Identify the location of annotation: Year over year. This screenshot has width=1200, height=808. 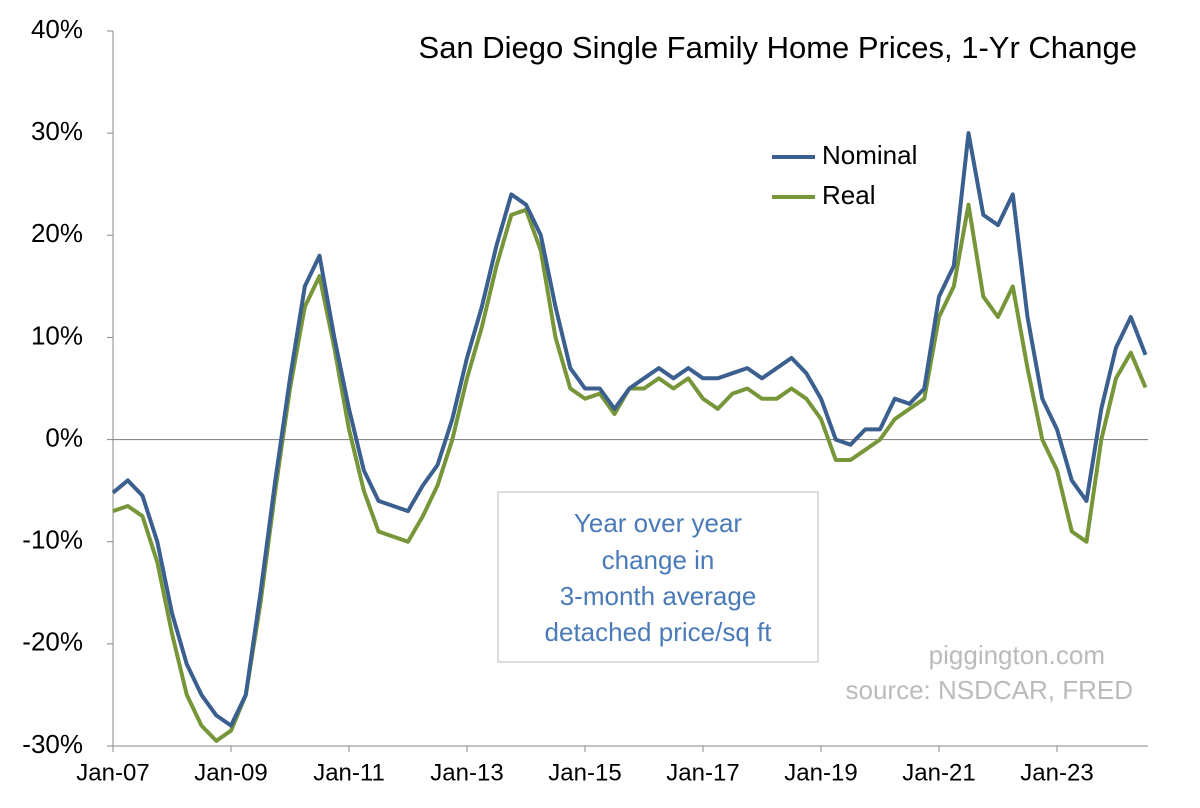
(658, 523).